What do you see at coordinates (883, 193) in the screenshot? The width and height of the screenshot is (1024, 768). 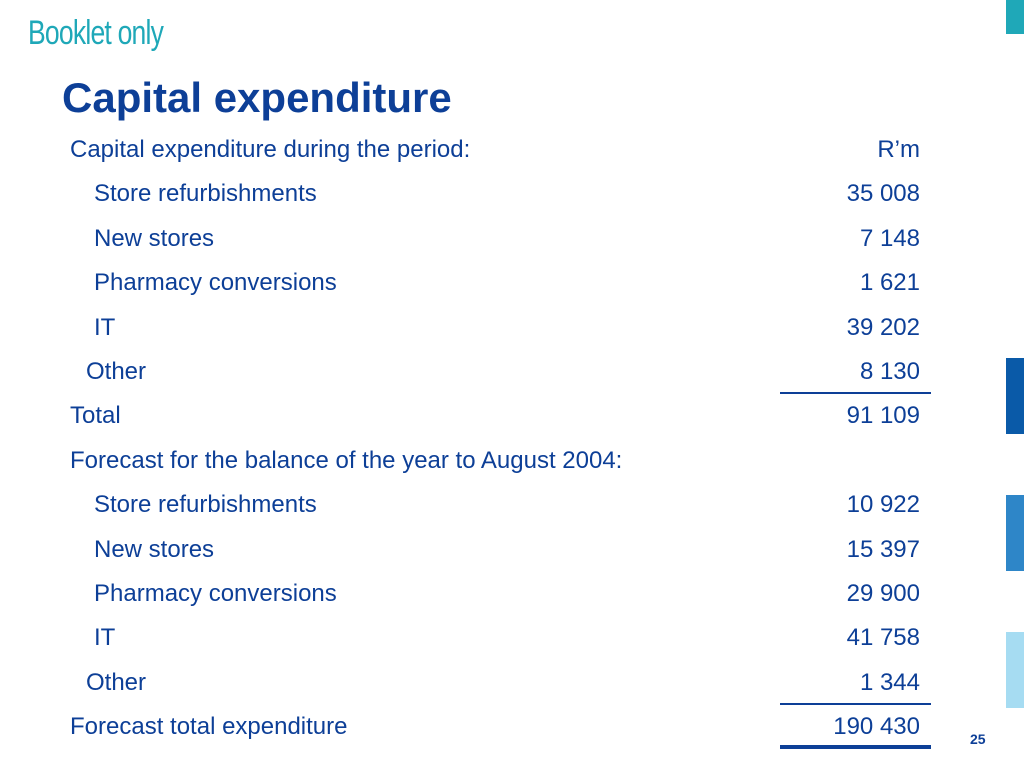 I see `row-value: 35 008` at bounding box center [883, 193].